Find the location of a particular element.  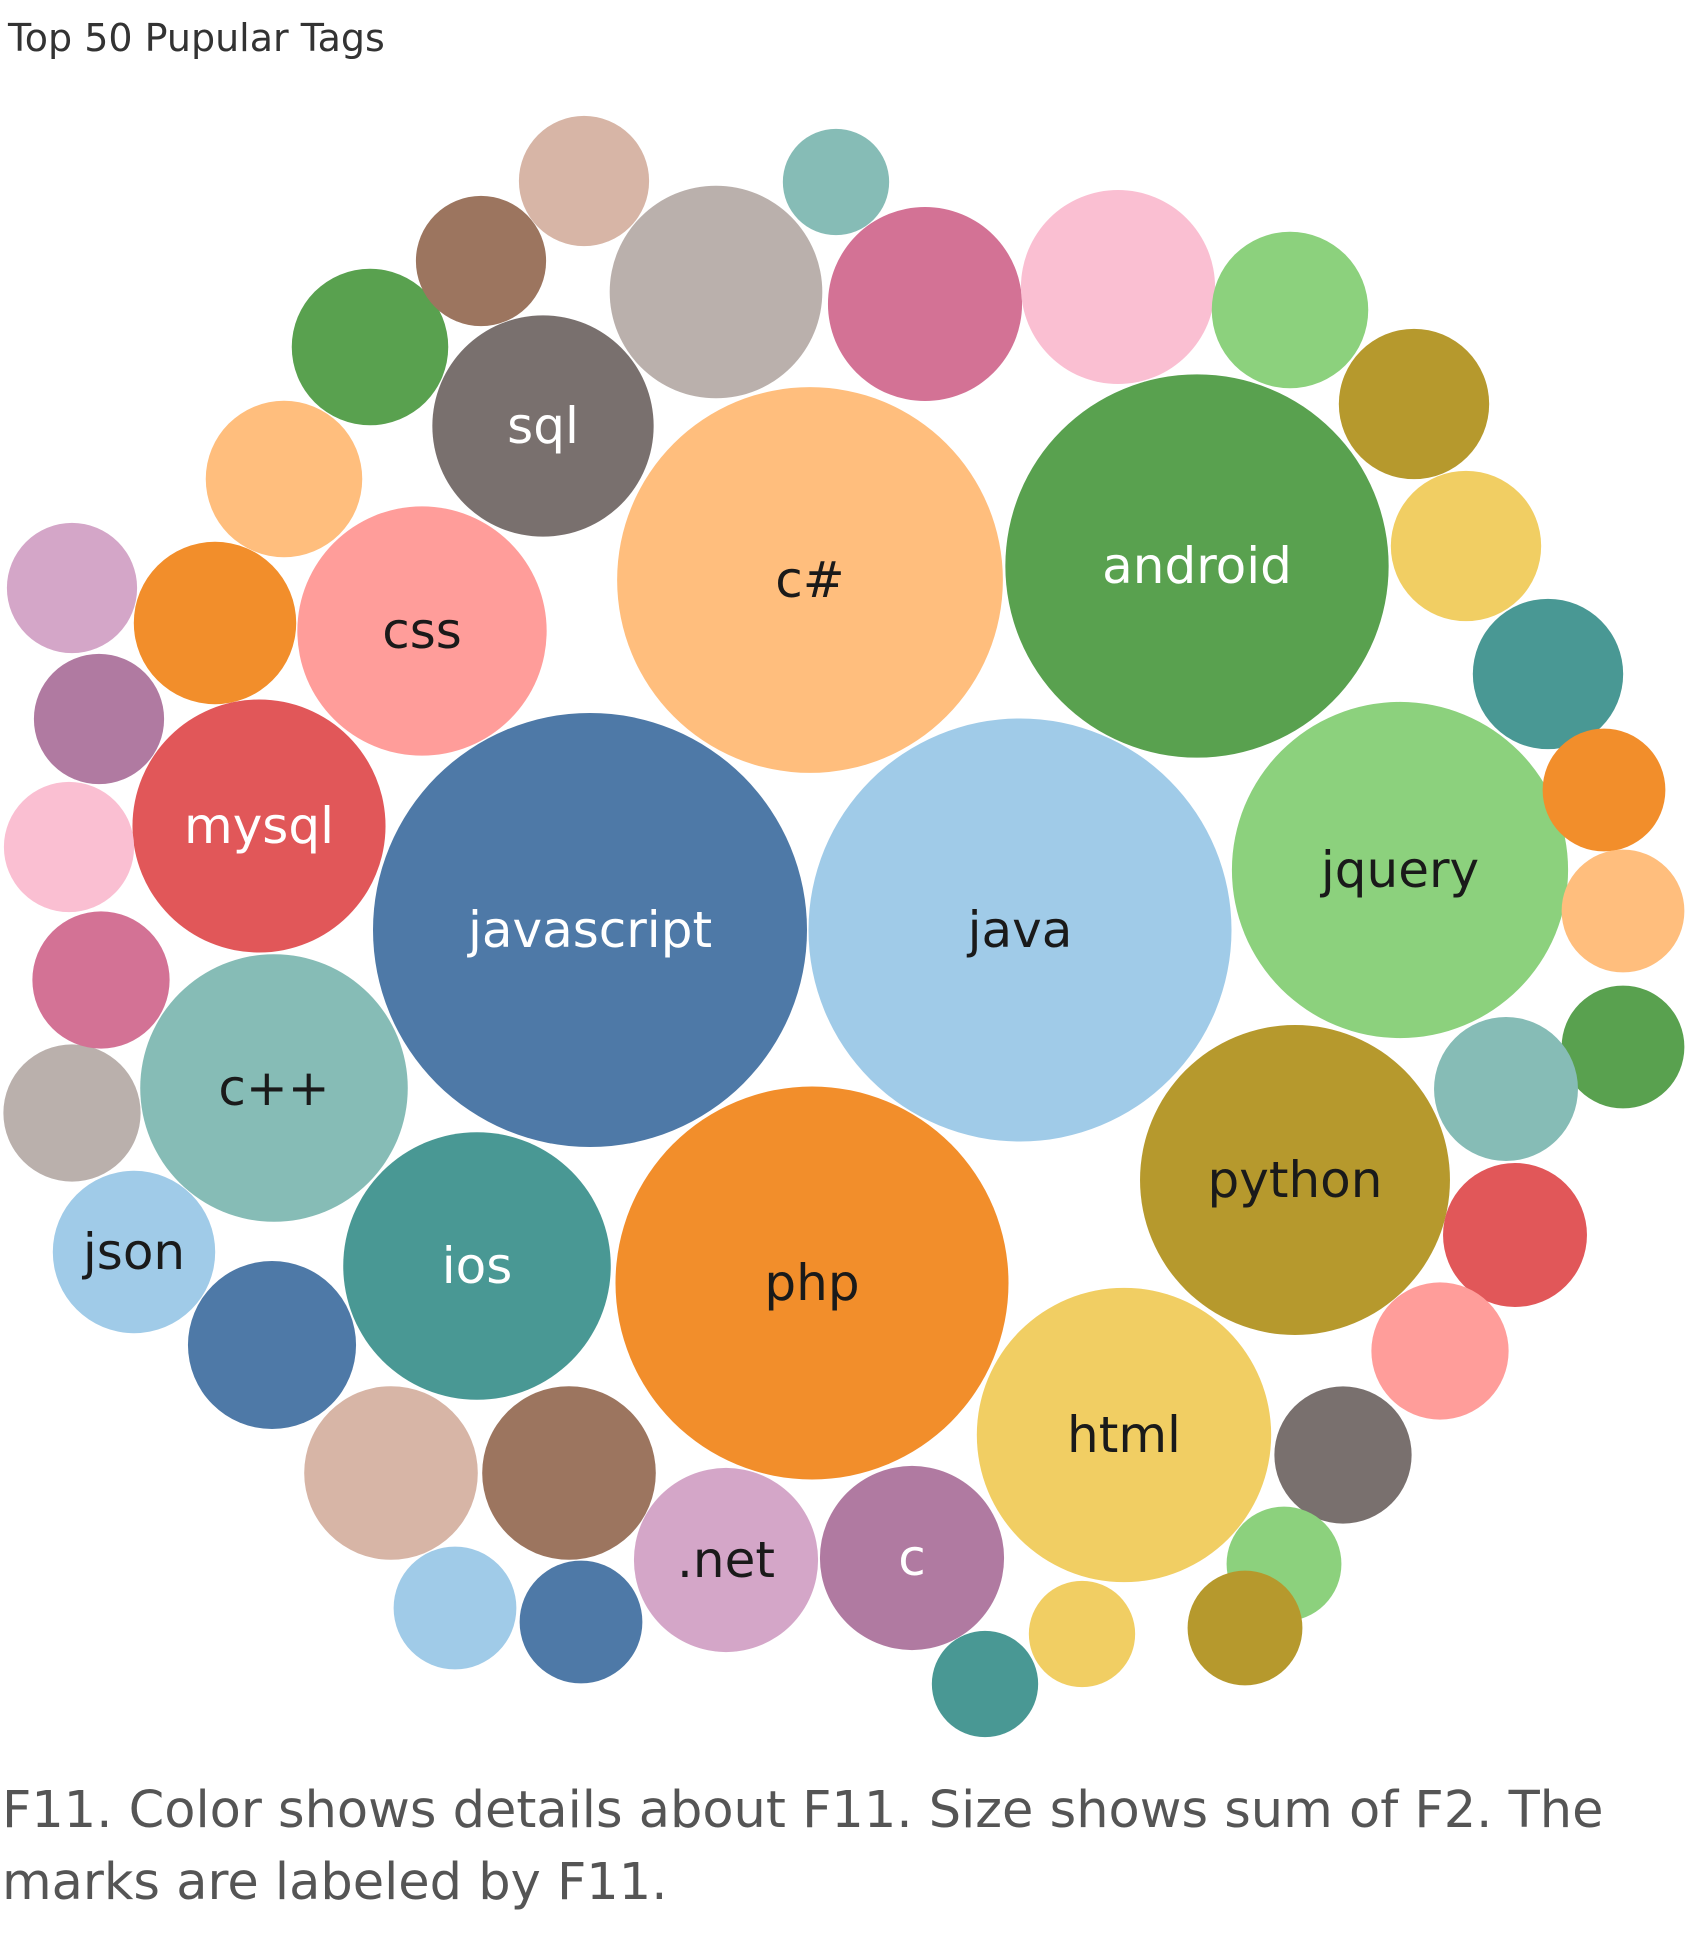

bubble-label: c# is located at coordinates (809, 580).